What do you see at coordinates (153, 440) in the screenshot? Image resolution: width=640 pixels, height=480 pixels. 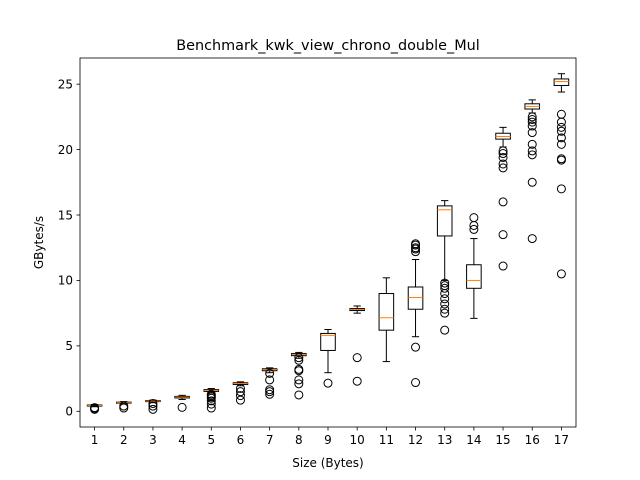 I see `x-tick-label: 3` at bounding box center [153, 440].